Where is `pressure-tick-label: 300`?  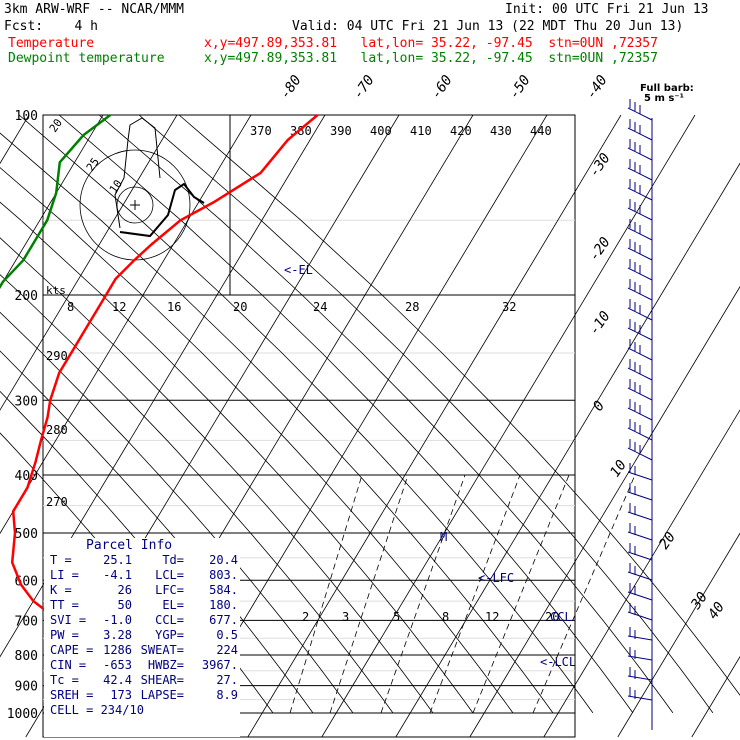
pressure-tick-label: 300 is located at coordinates (26, 401).